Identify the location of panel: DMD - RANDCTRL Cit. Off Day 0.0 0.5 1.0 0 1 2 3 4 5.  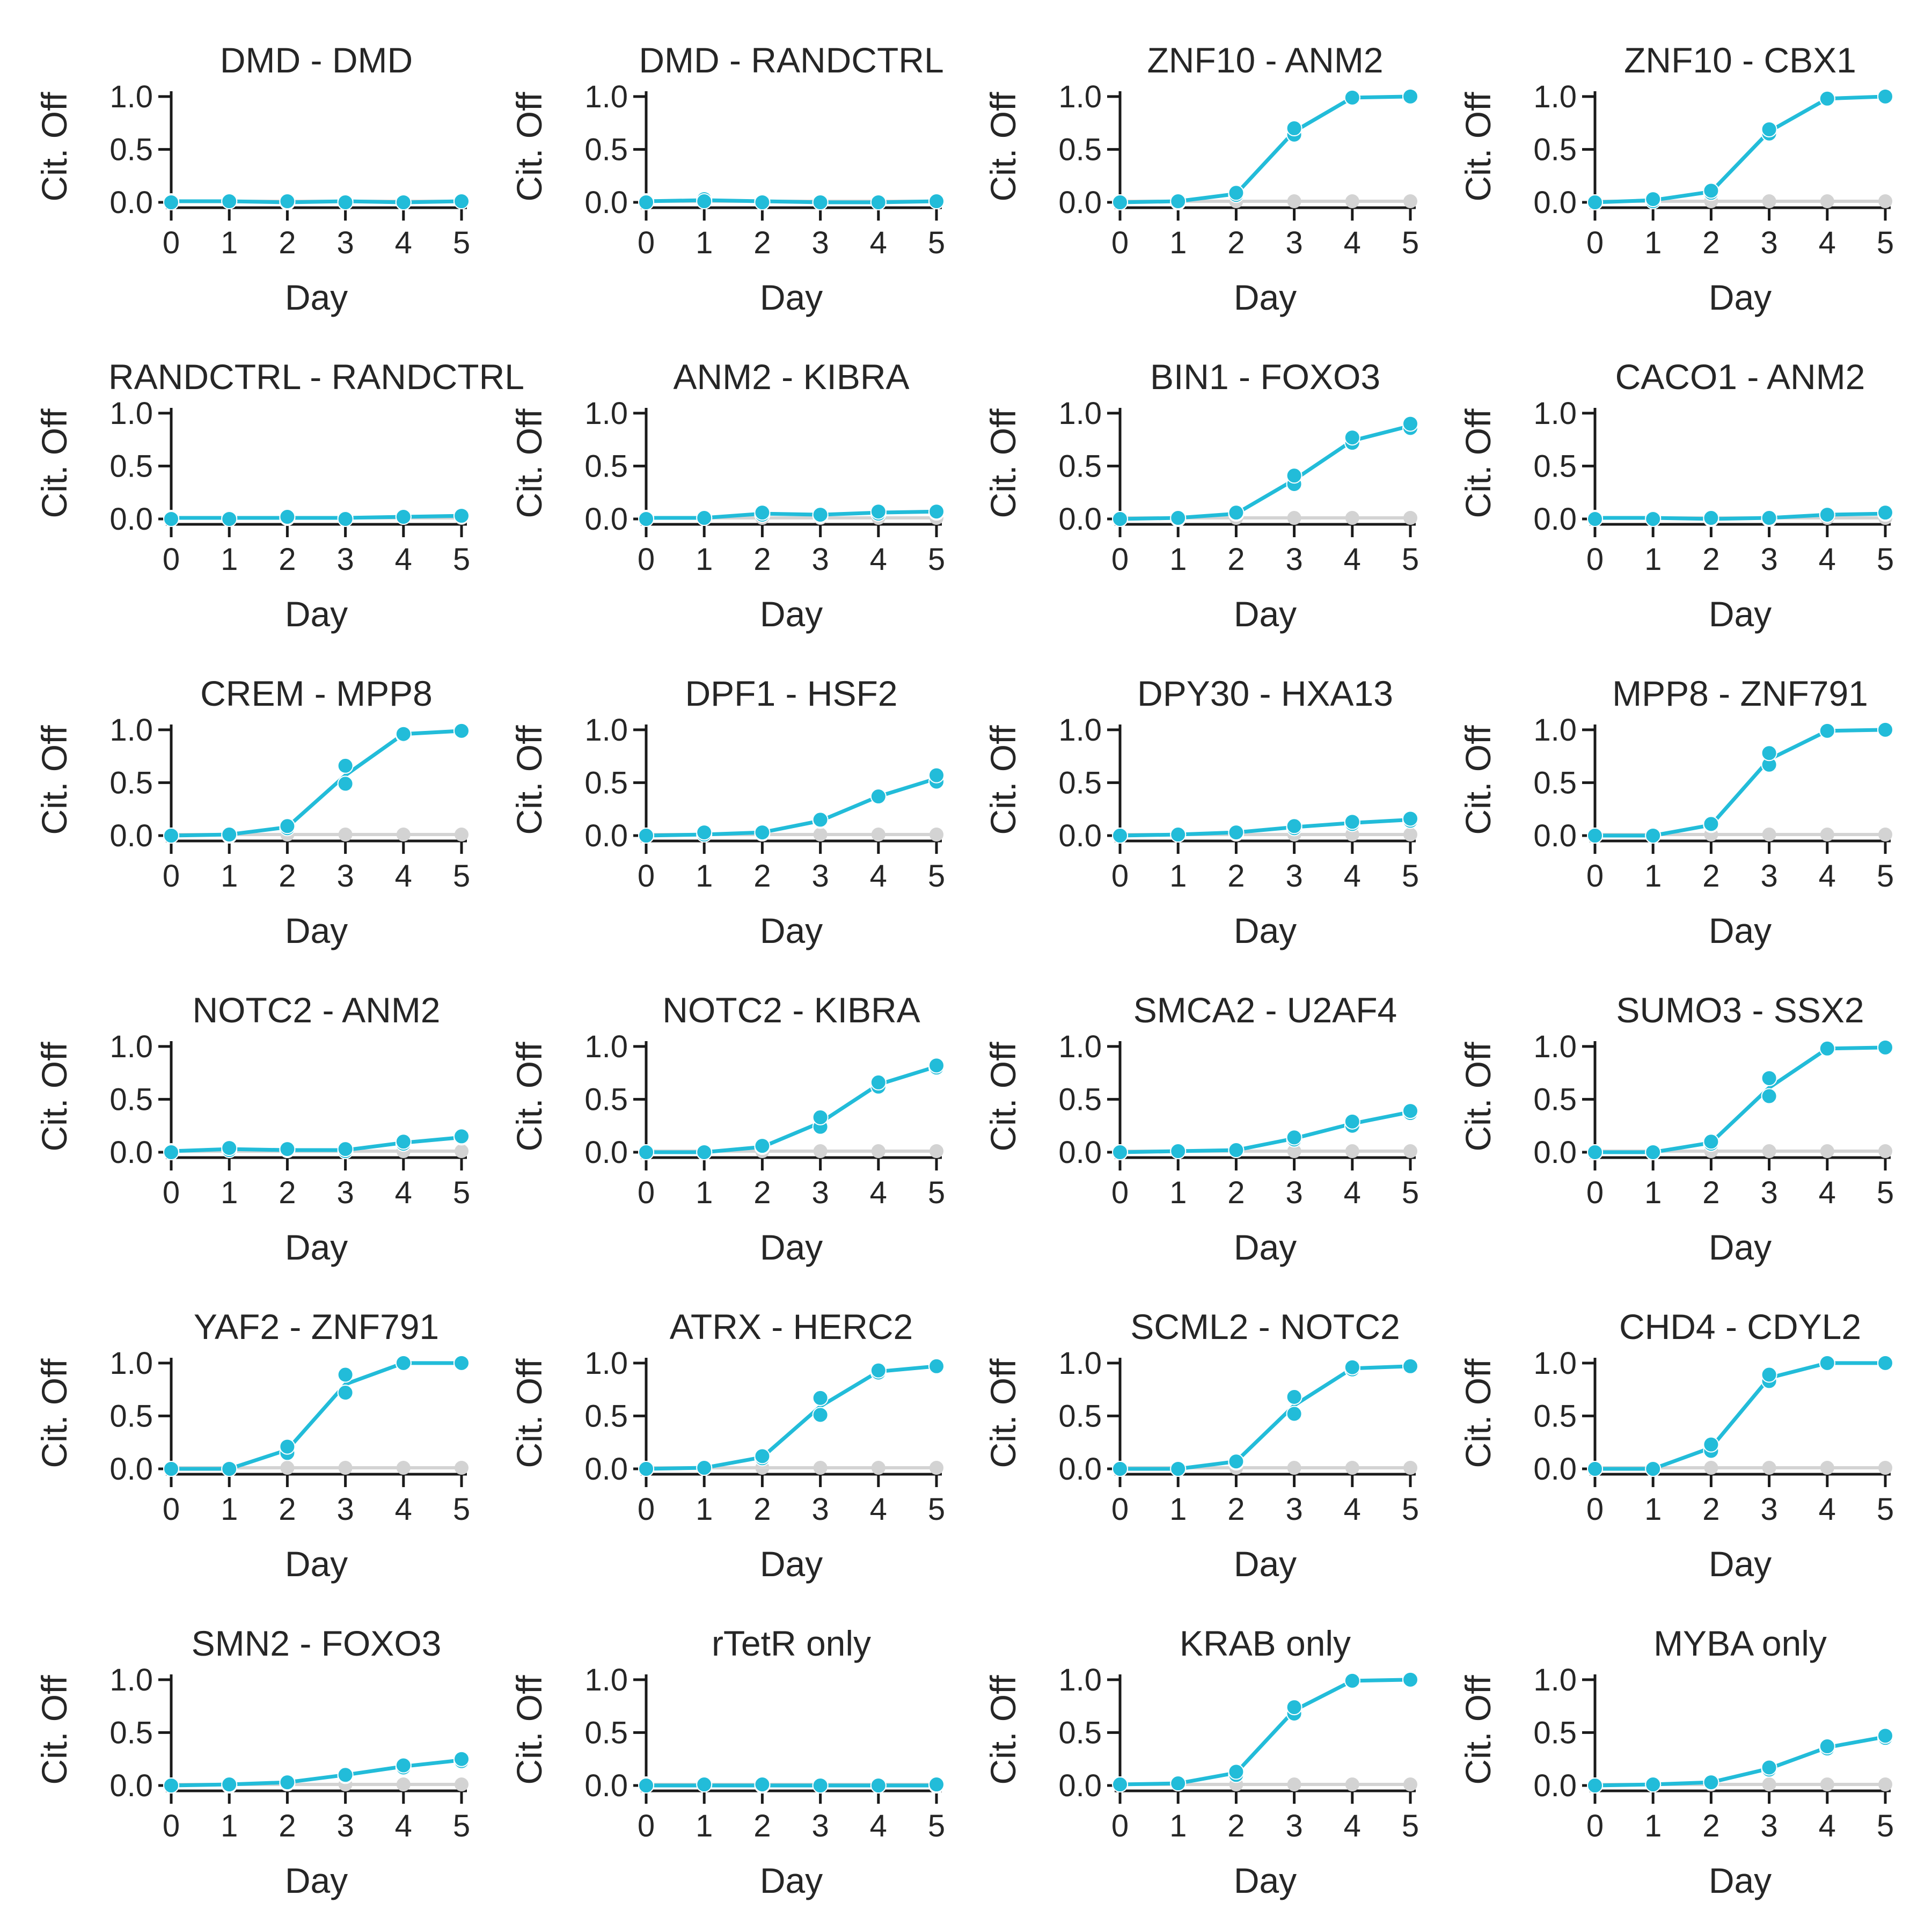
(727, 178).